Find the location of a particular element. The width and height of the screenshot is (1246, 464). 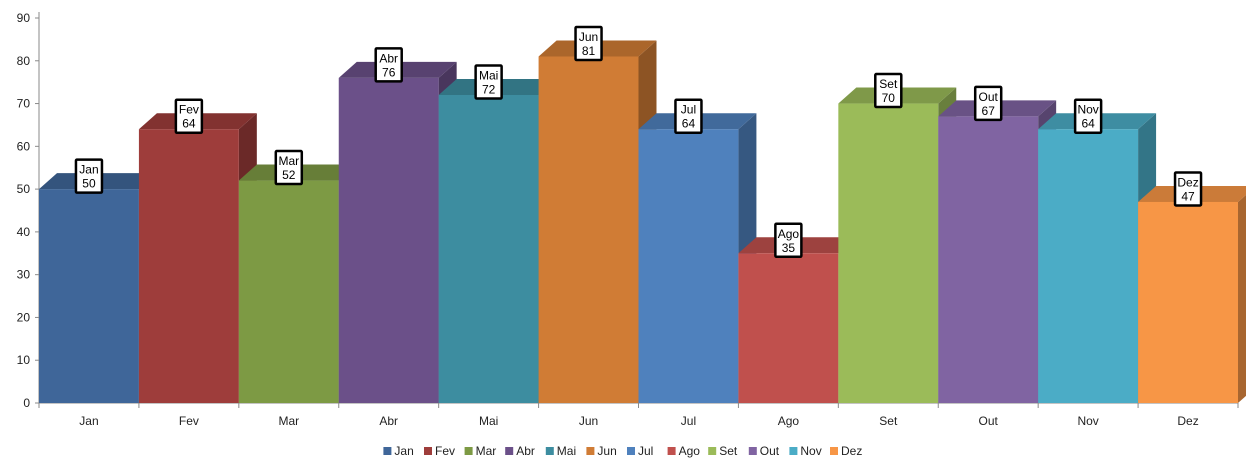

x-tick-label: Jun is located at coordinates (588, 421).